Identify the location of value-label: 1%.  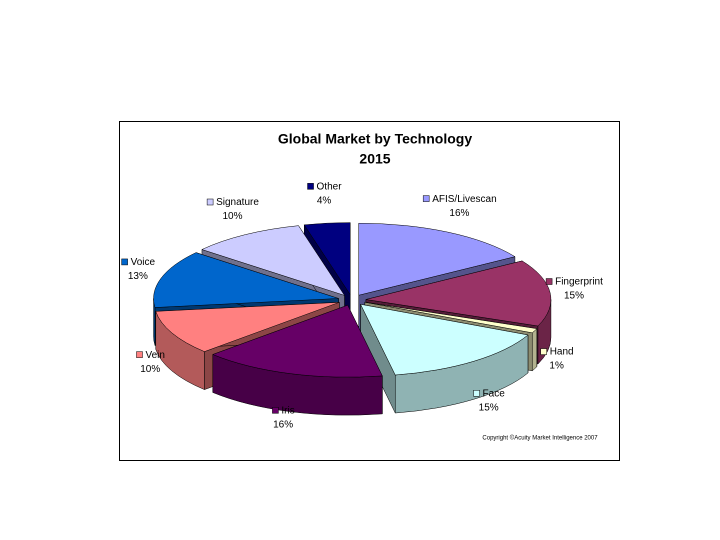
(556, 366).